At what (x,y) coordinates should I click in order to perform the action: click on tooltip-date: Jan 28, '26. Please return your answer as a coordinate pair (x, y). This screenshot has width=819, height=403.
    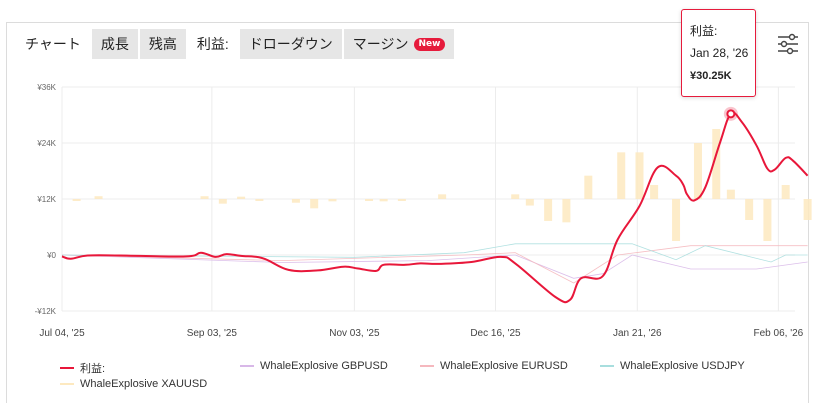
    Looking at the image, I should click on (719, 53).